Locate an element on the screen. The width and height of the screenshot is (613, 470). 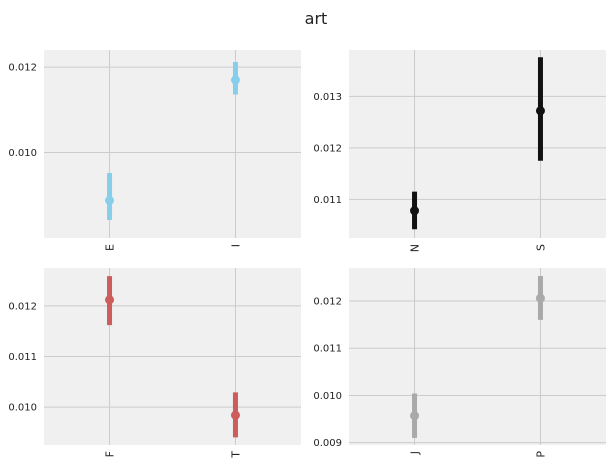
x-category-label: P is located at coordinates (540, 454).